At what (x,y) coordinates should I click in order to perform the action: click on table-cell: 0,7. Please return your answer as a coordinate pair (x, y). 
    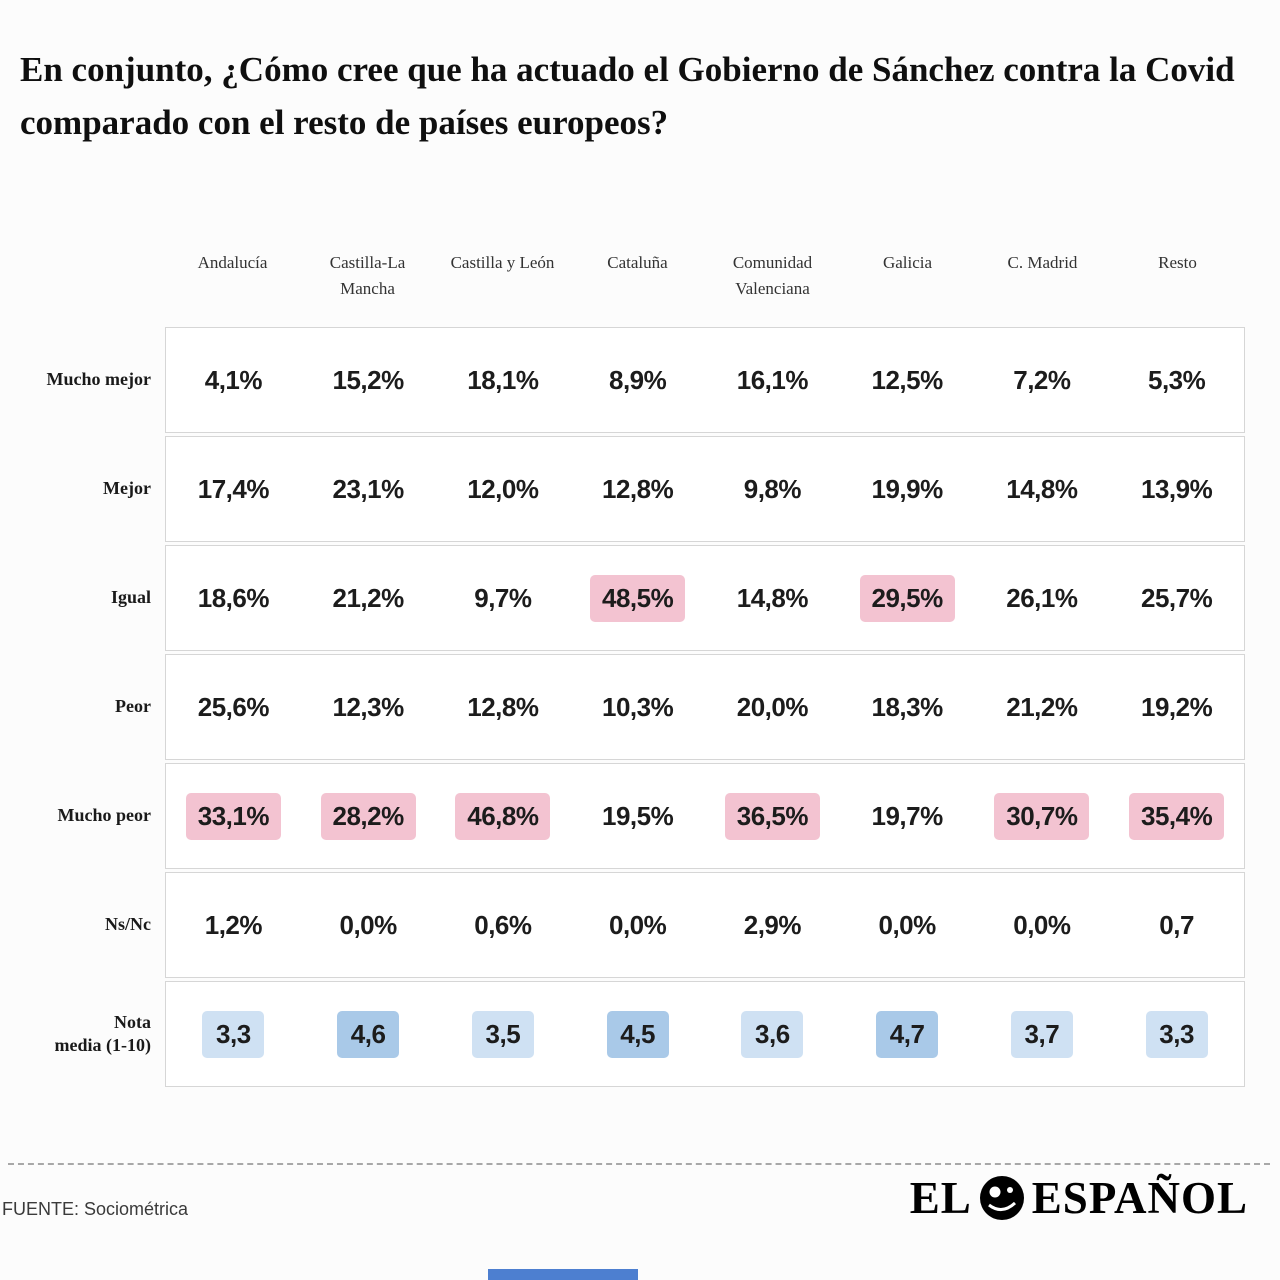
    Looking at the image, I should click on (1176, 925).